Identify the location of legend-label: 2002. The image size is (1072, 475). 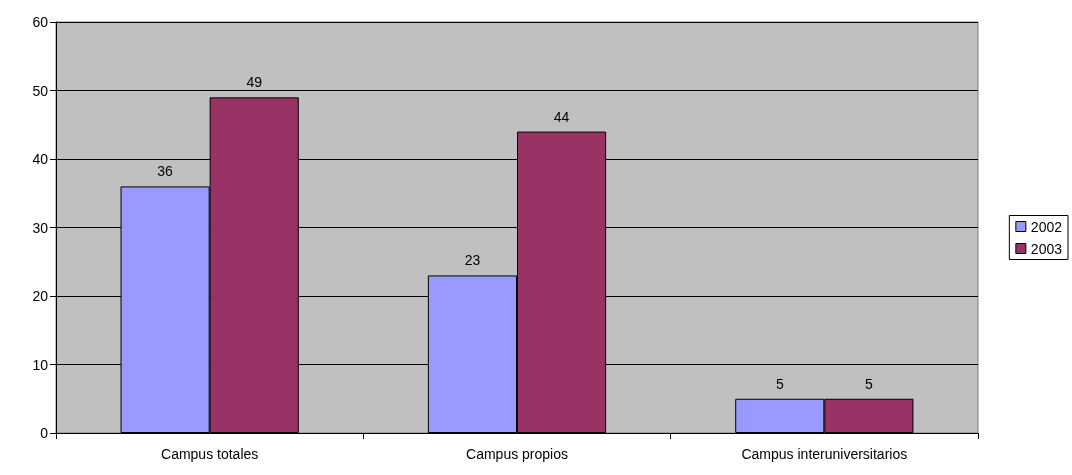
(1046, 226).